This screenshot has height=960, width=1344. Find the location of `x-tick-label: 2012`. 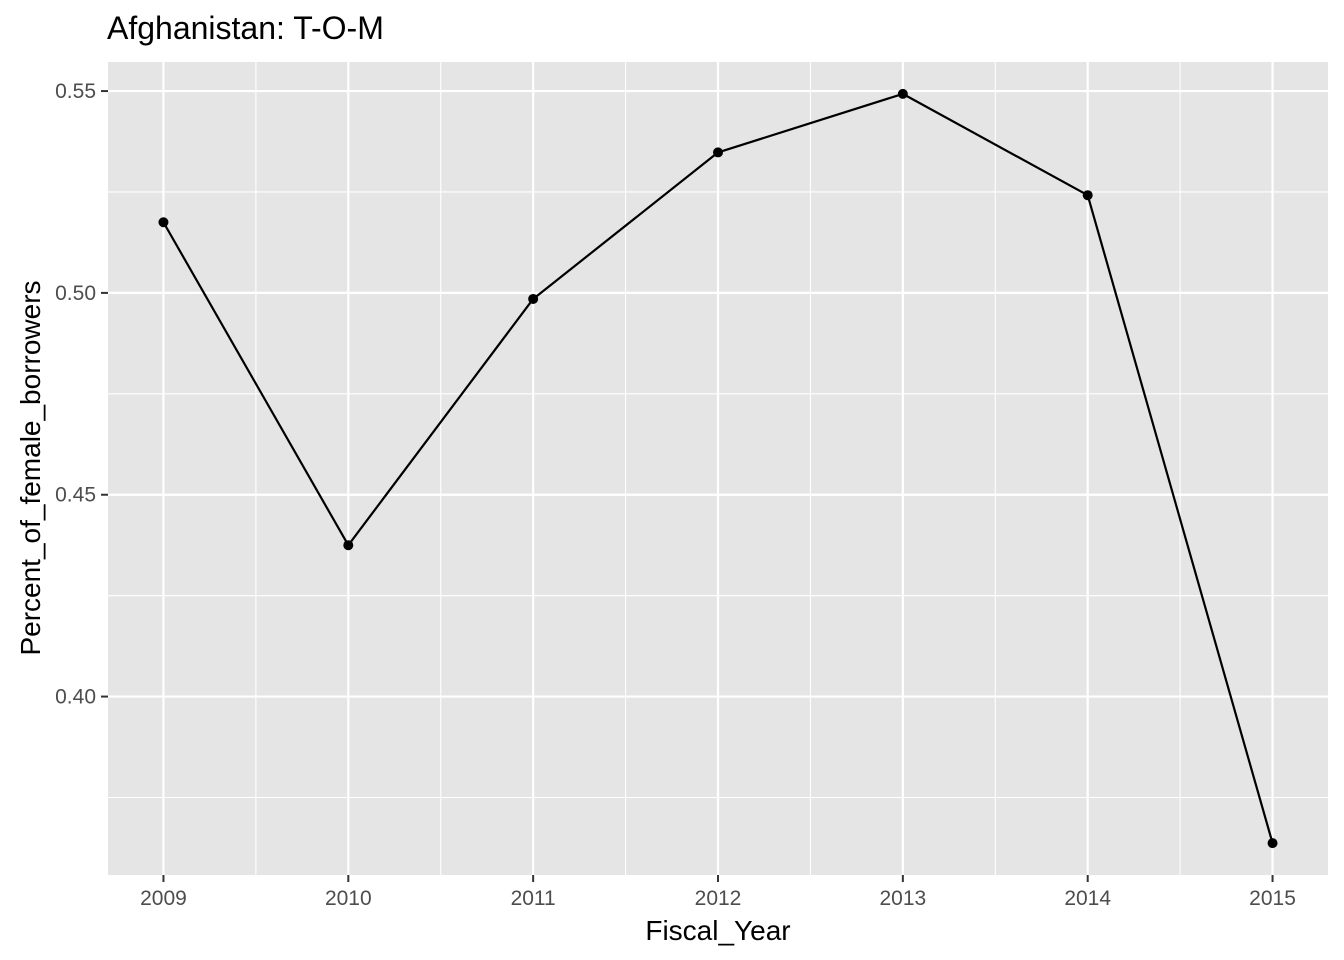

x-tick-label: 2012 is located at coordinates (718, 898).